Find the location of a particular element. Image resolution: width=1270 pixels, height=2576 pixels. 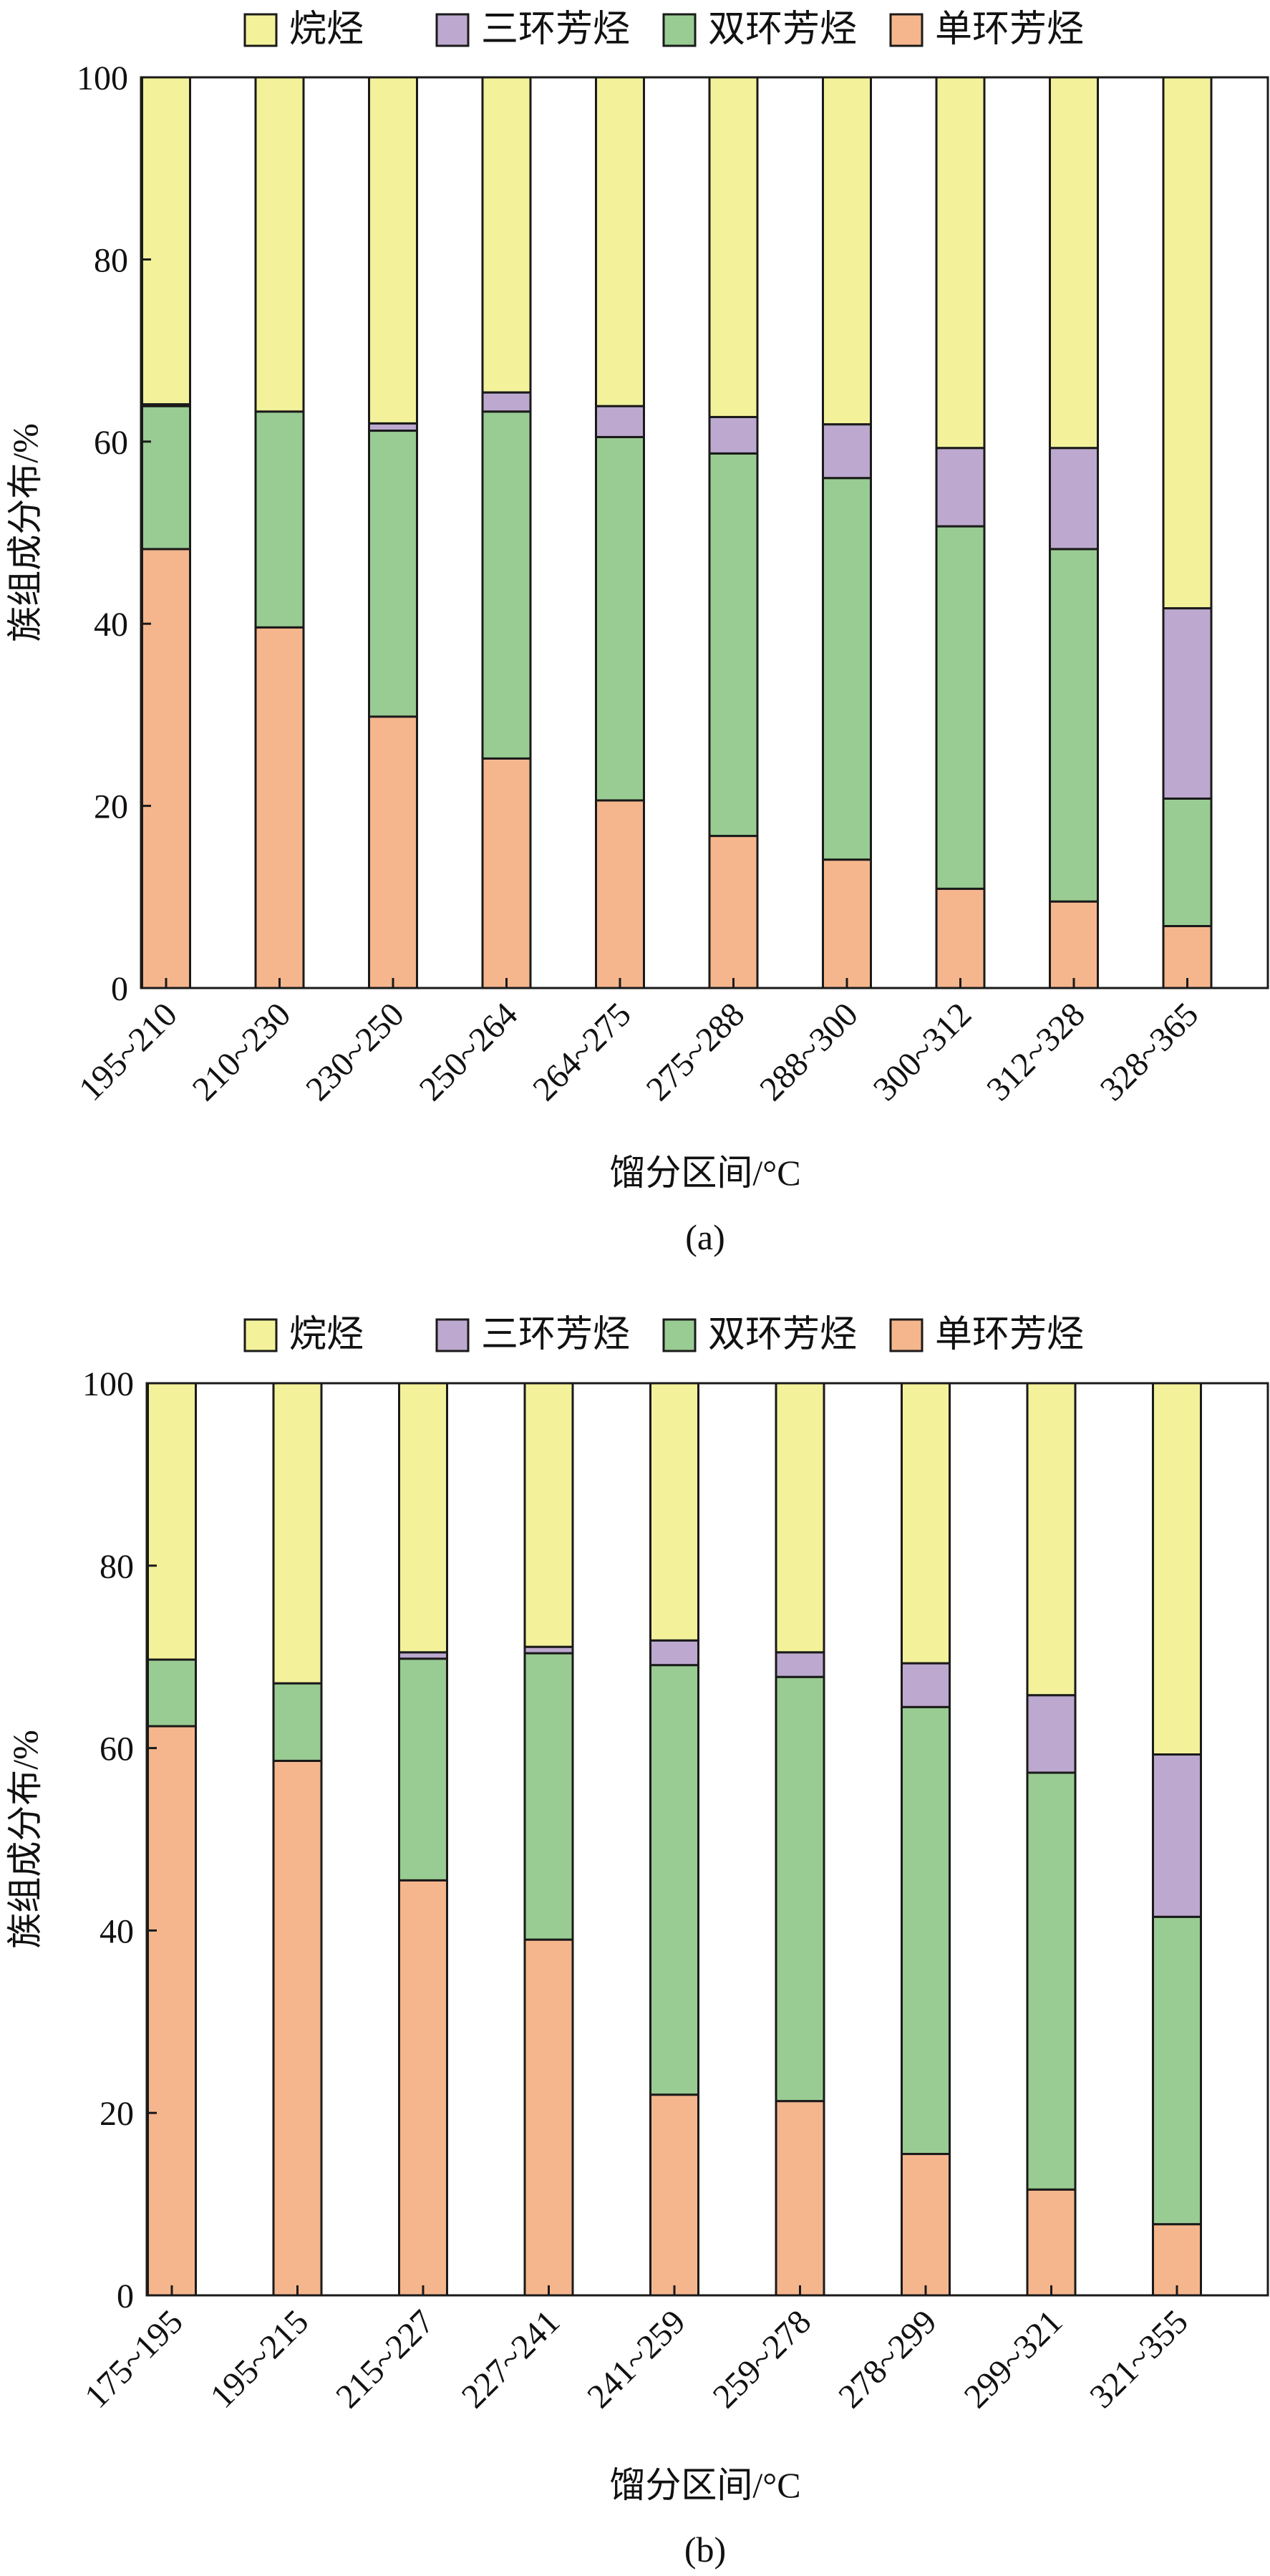

y-tick-label: 20 is located at coordinates (111, 807).